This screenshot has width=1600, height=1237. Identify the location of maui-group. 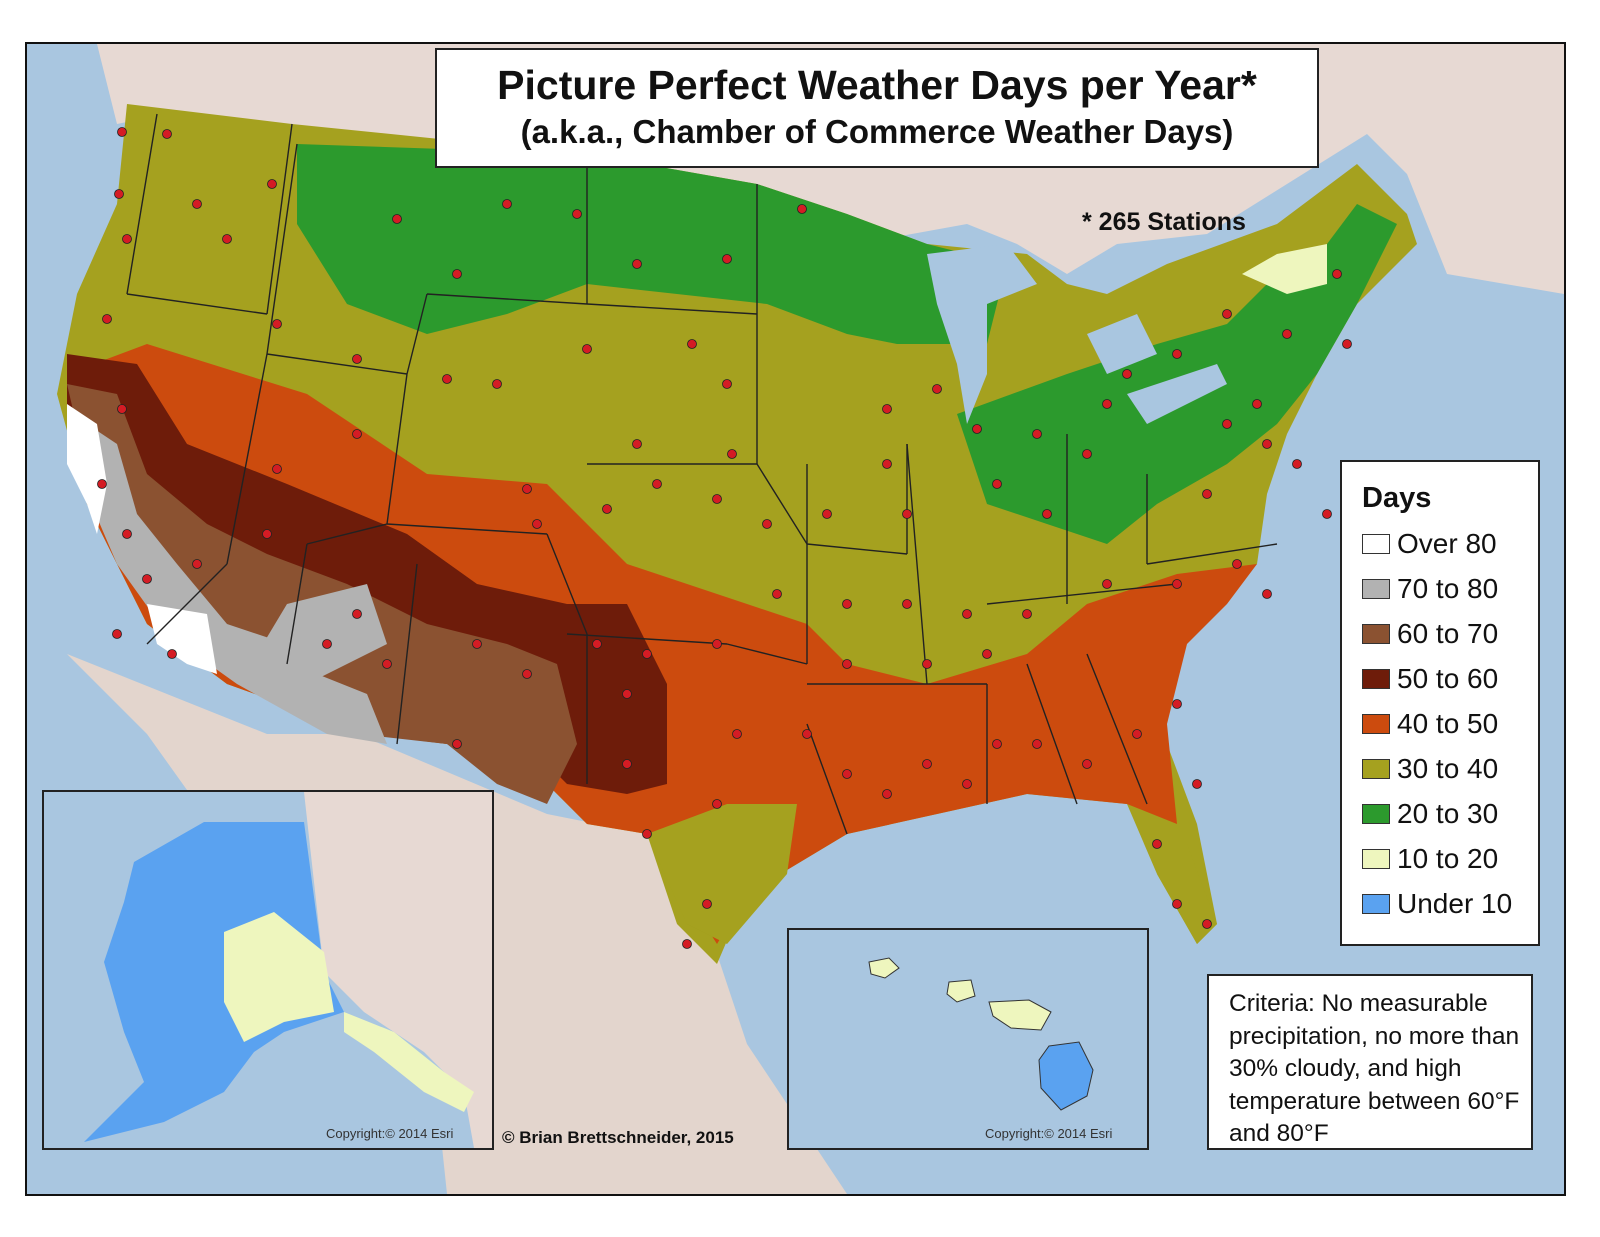
(1020, 1015).